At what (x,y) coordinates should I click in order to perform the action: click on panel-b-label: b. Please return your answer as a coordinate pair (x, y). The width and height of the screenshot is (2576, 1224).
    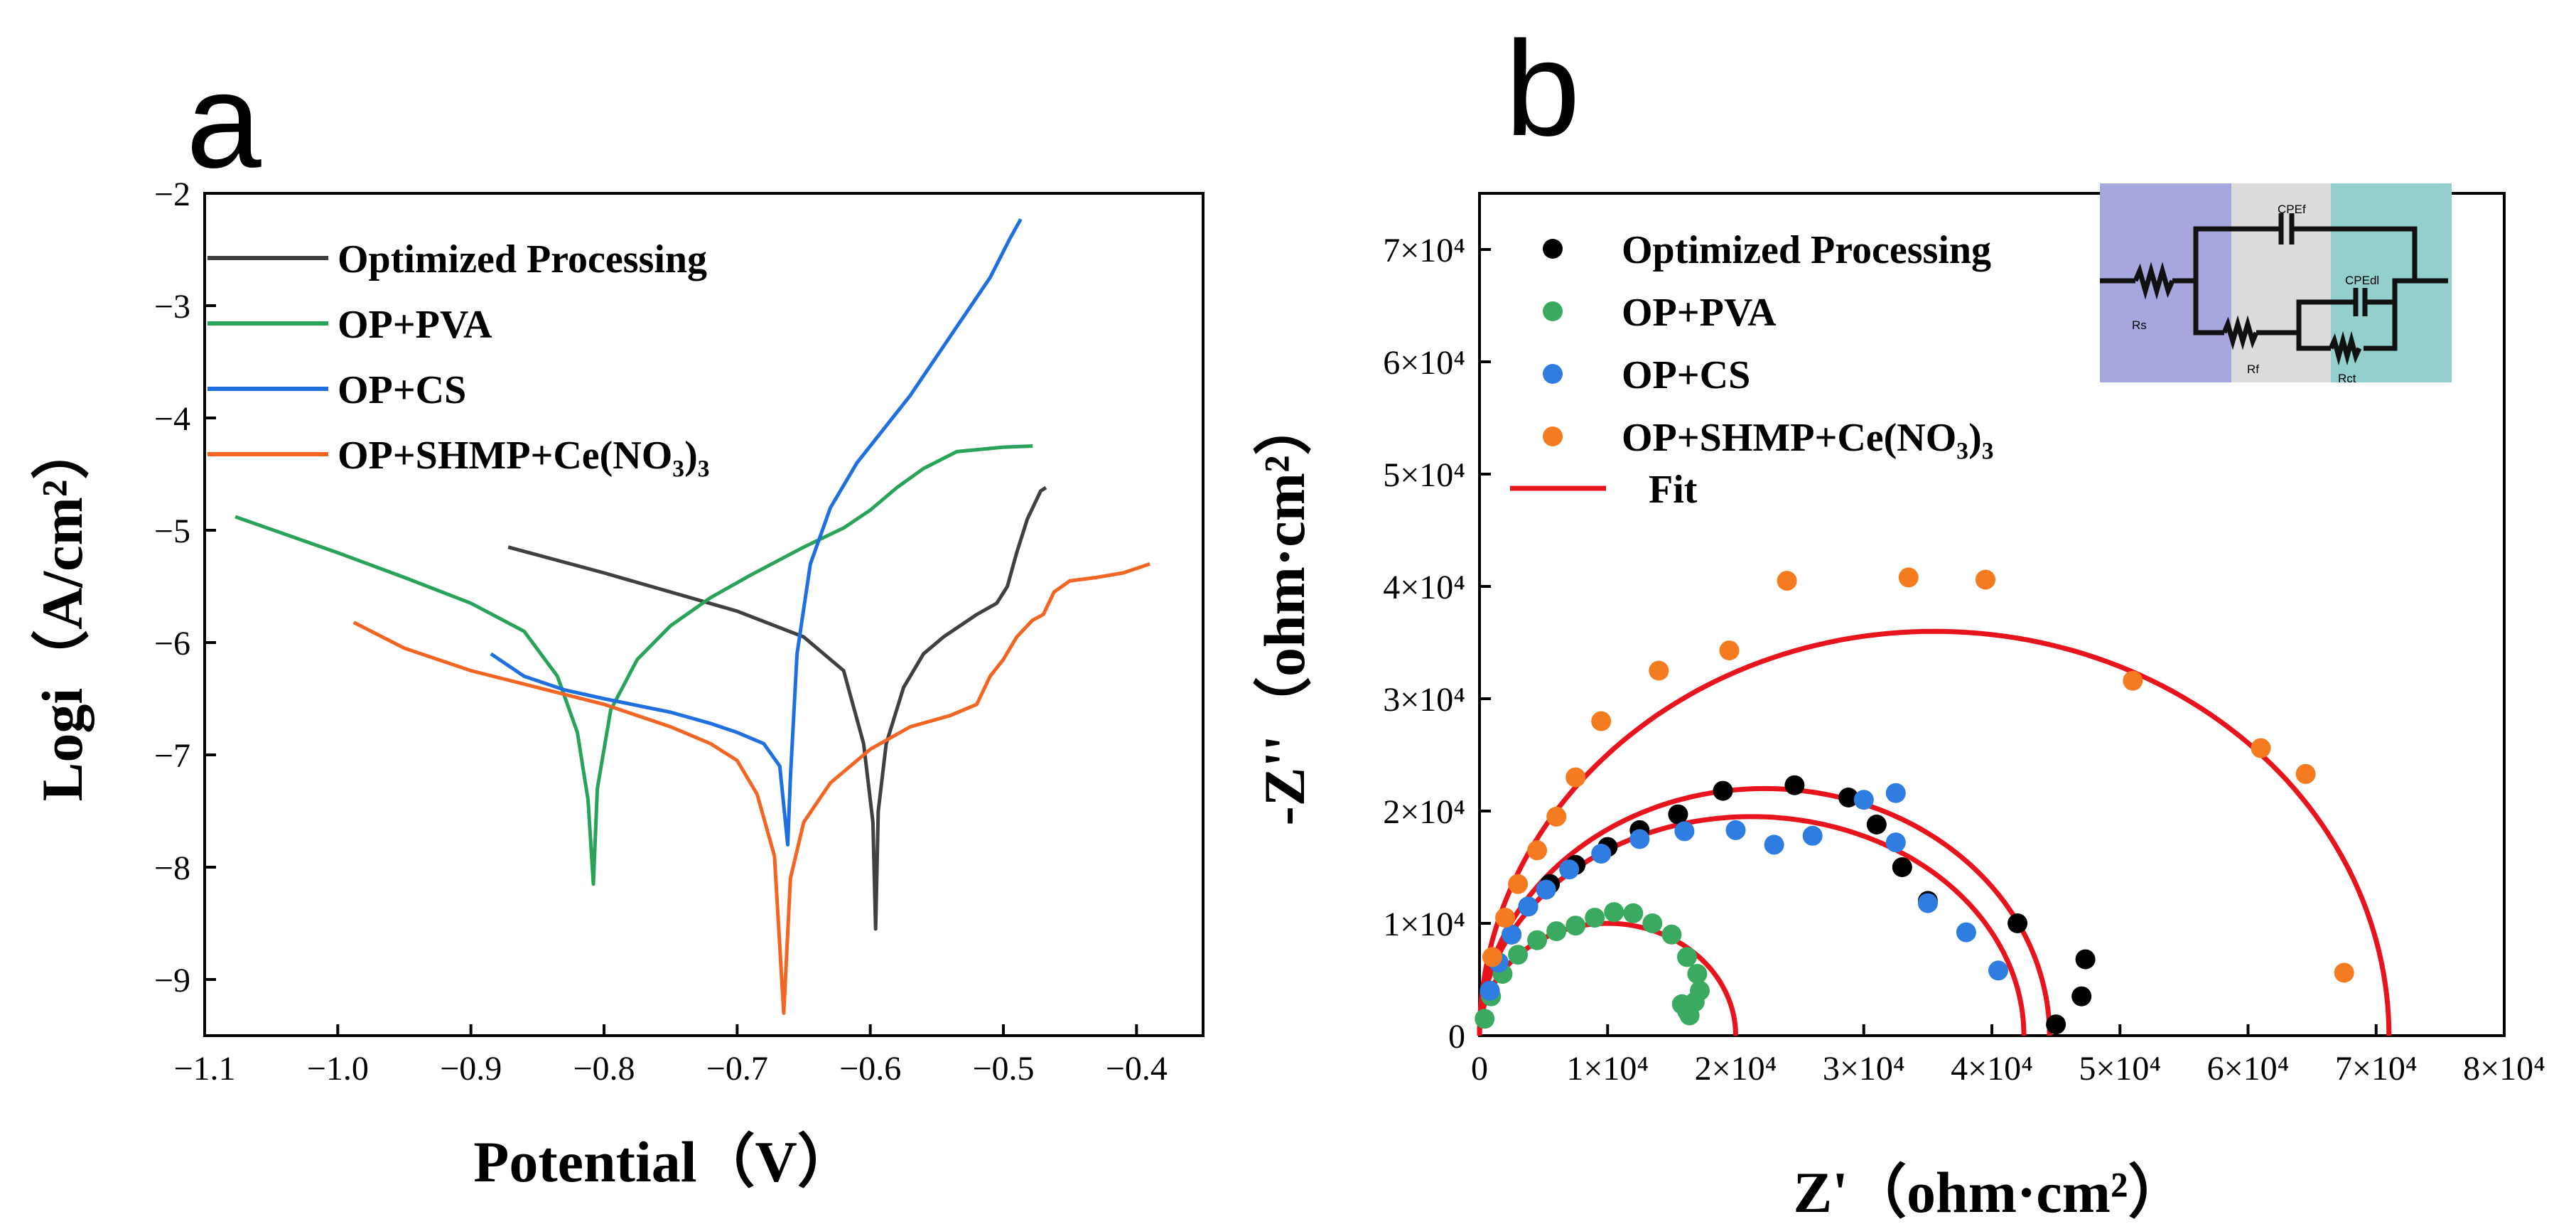
    Looking at the image, I should click on (1542, 89).